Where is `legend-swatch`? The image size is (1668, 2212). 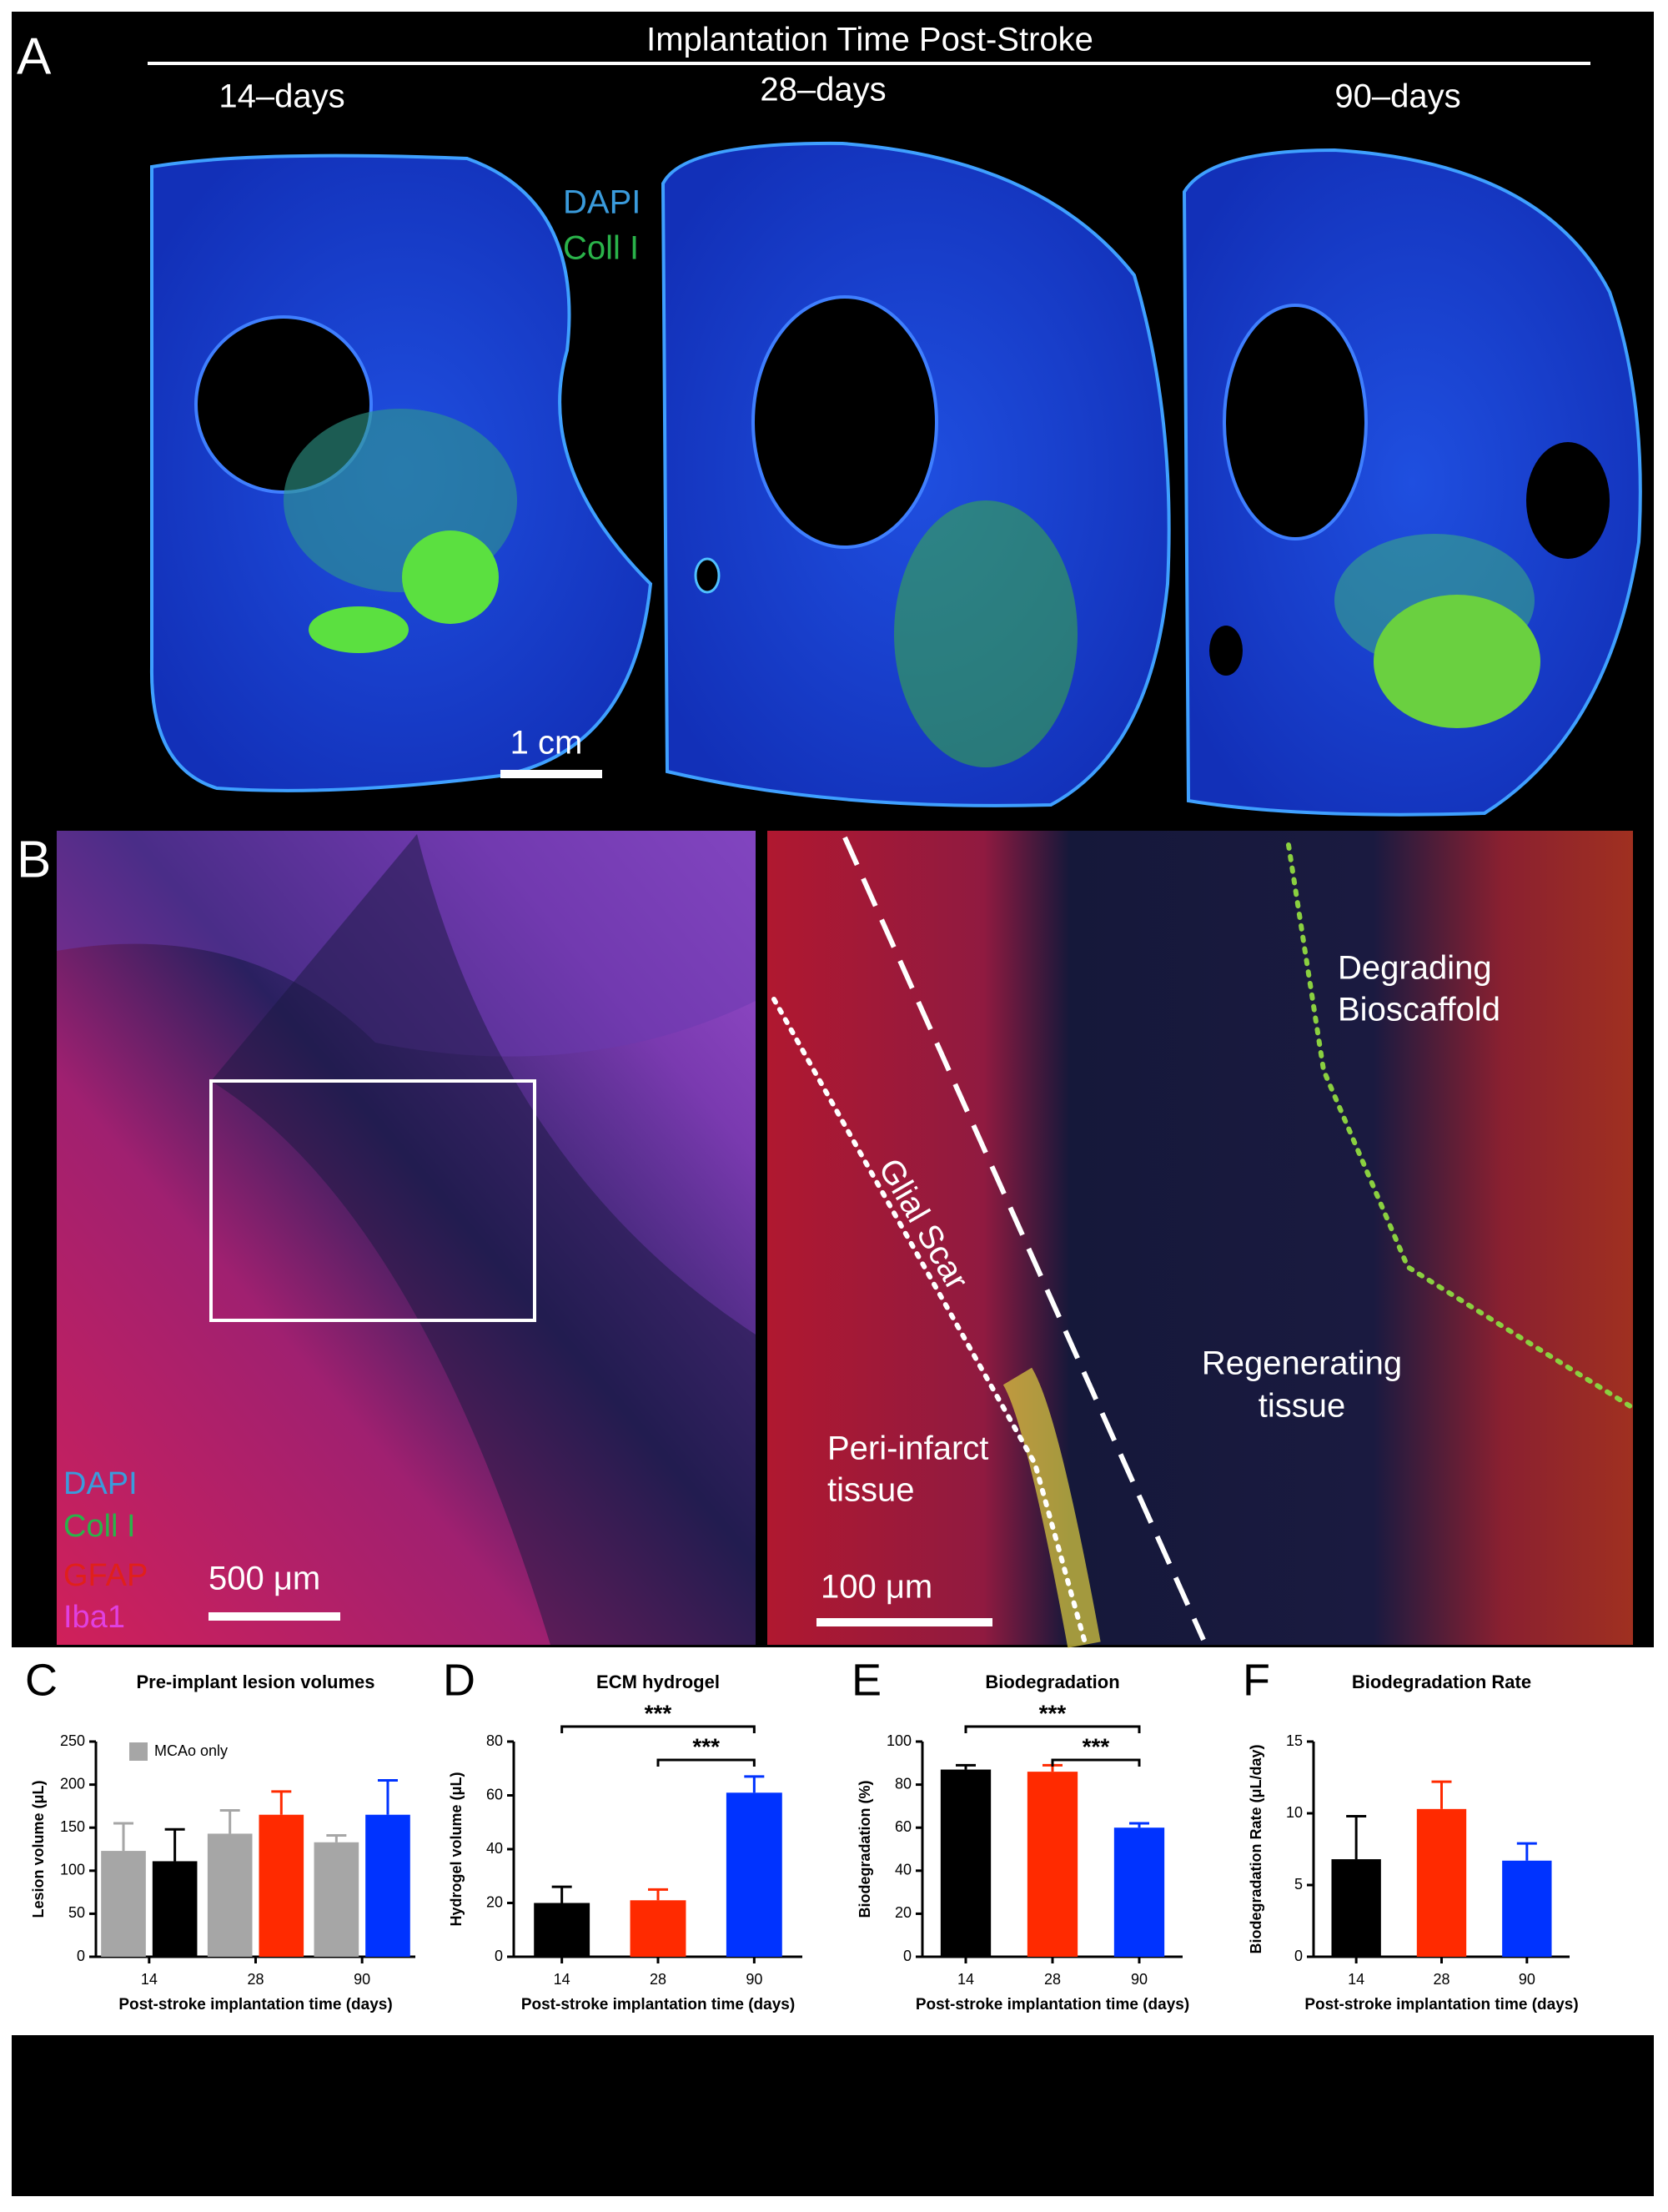 legend-swatch is located at coordinates (138, 1752).